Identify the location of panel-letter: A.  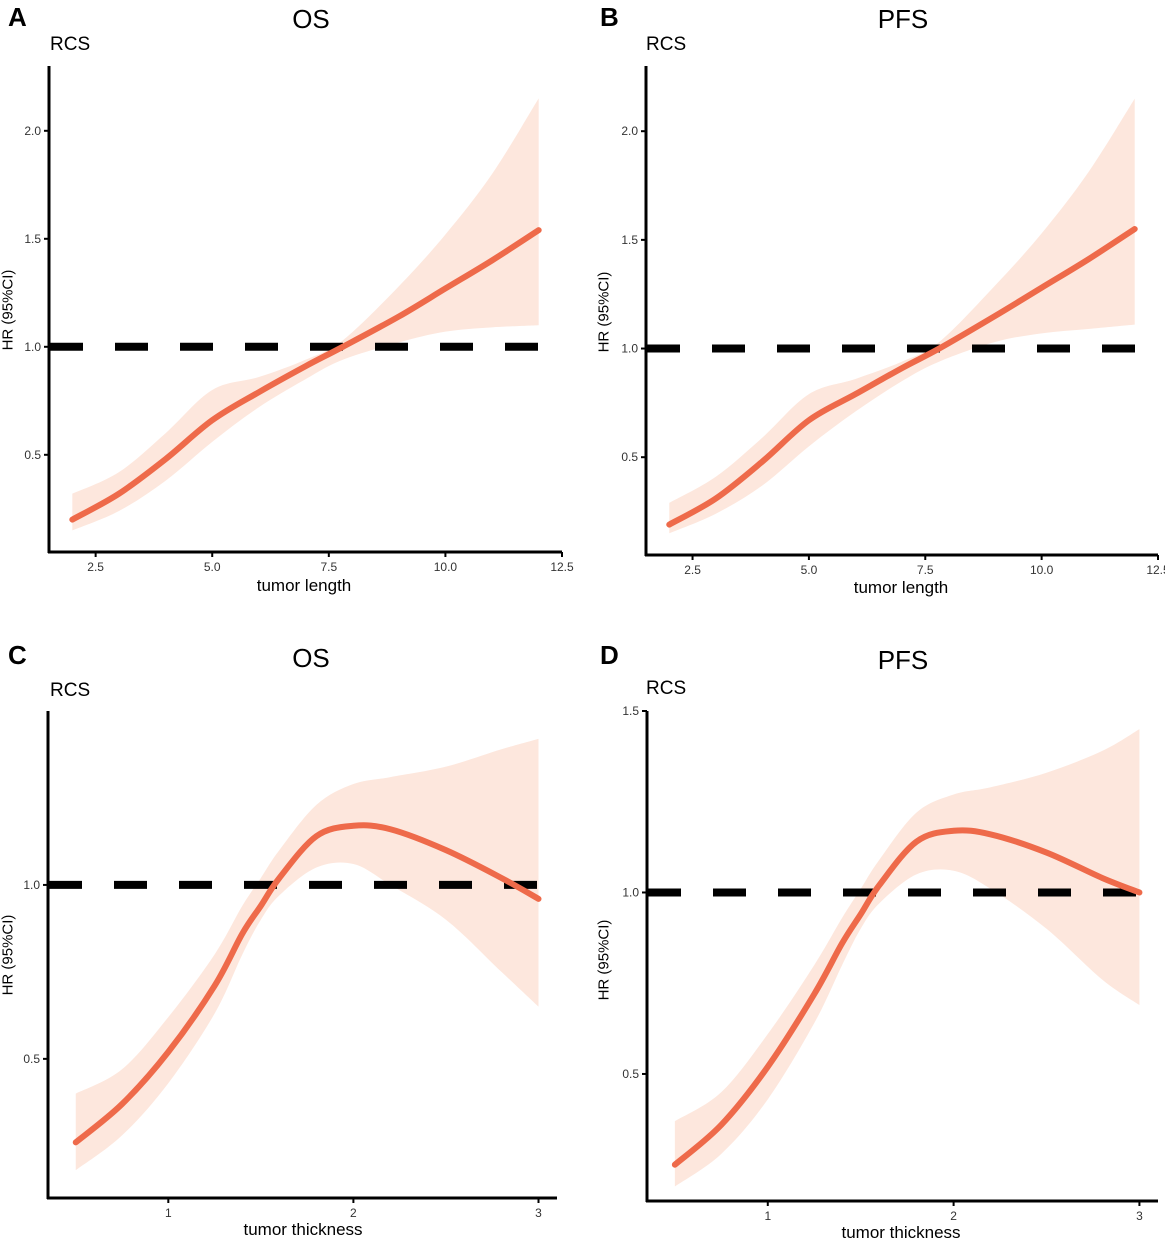
(17, 17).